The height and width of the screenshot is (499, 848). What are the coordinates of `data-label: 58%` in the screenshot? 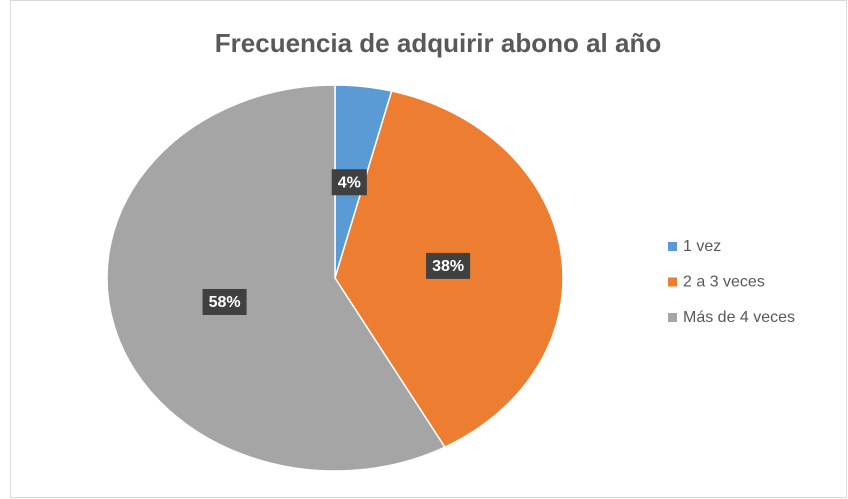 It's located at (224, 301).